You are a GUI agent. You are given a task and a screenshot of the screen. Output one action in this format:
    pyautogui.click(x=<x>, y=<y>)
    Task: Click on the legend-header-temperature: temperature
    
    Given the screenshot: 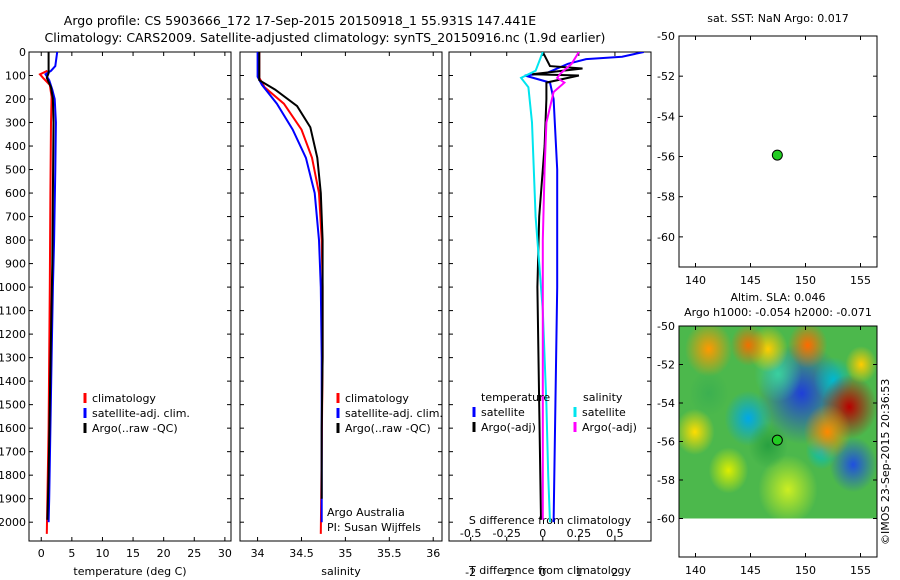 What is the action you would take?
    pyautogui.click(x=515, y=397)
    